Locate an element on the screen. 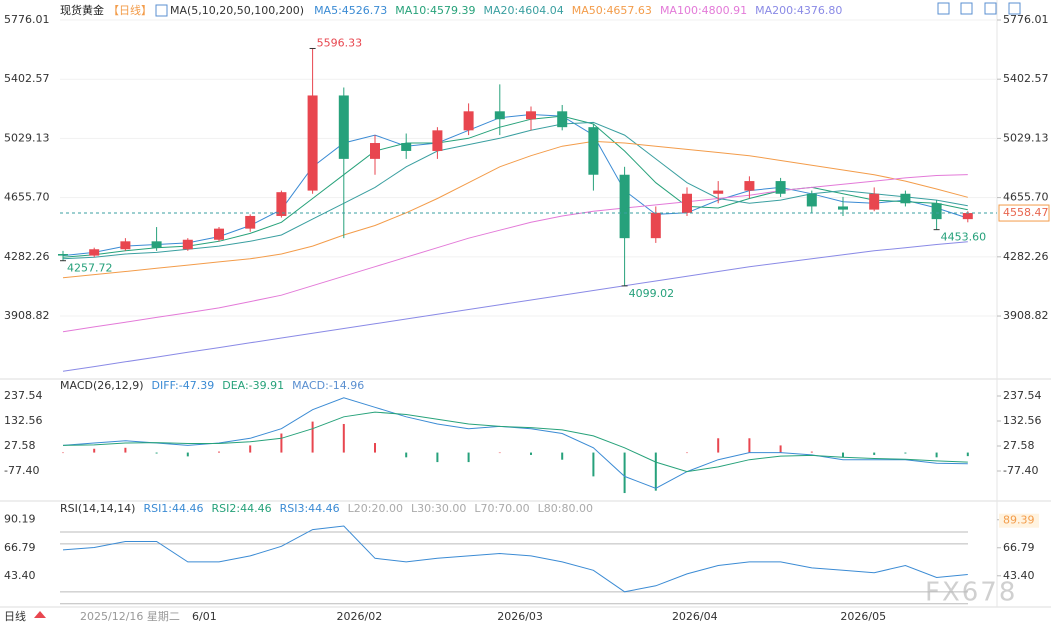 This screenshot has width=1051, height=627. annotation-label: 5596.33 is located at coordinates (340, 42).